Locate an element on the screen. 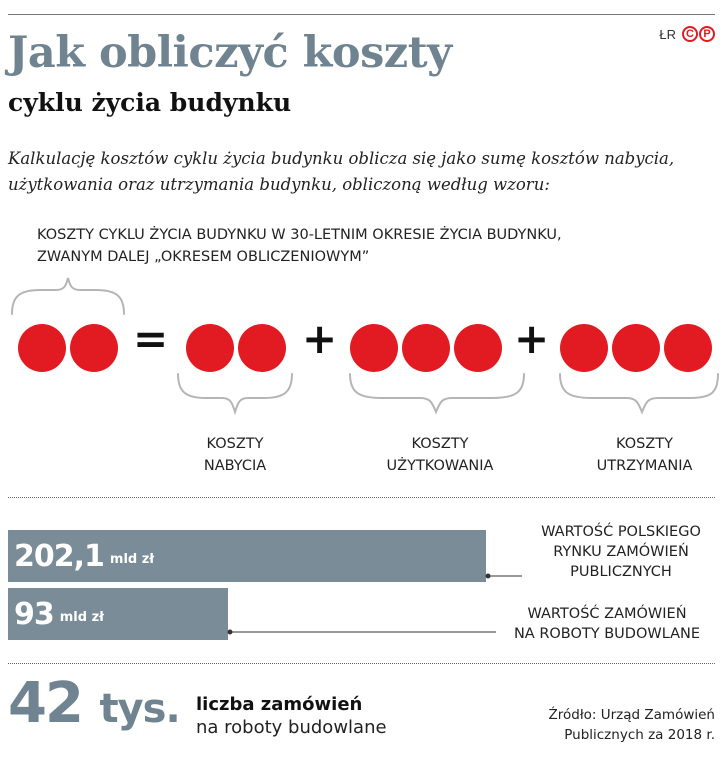  bar-public-market: 202,1 mld zł is located at coordinates (247, 556).